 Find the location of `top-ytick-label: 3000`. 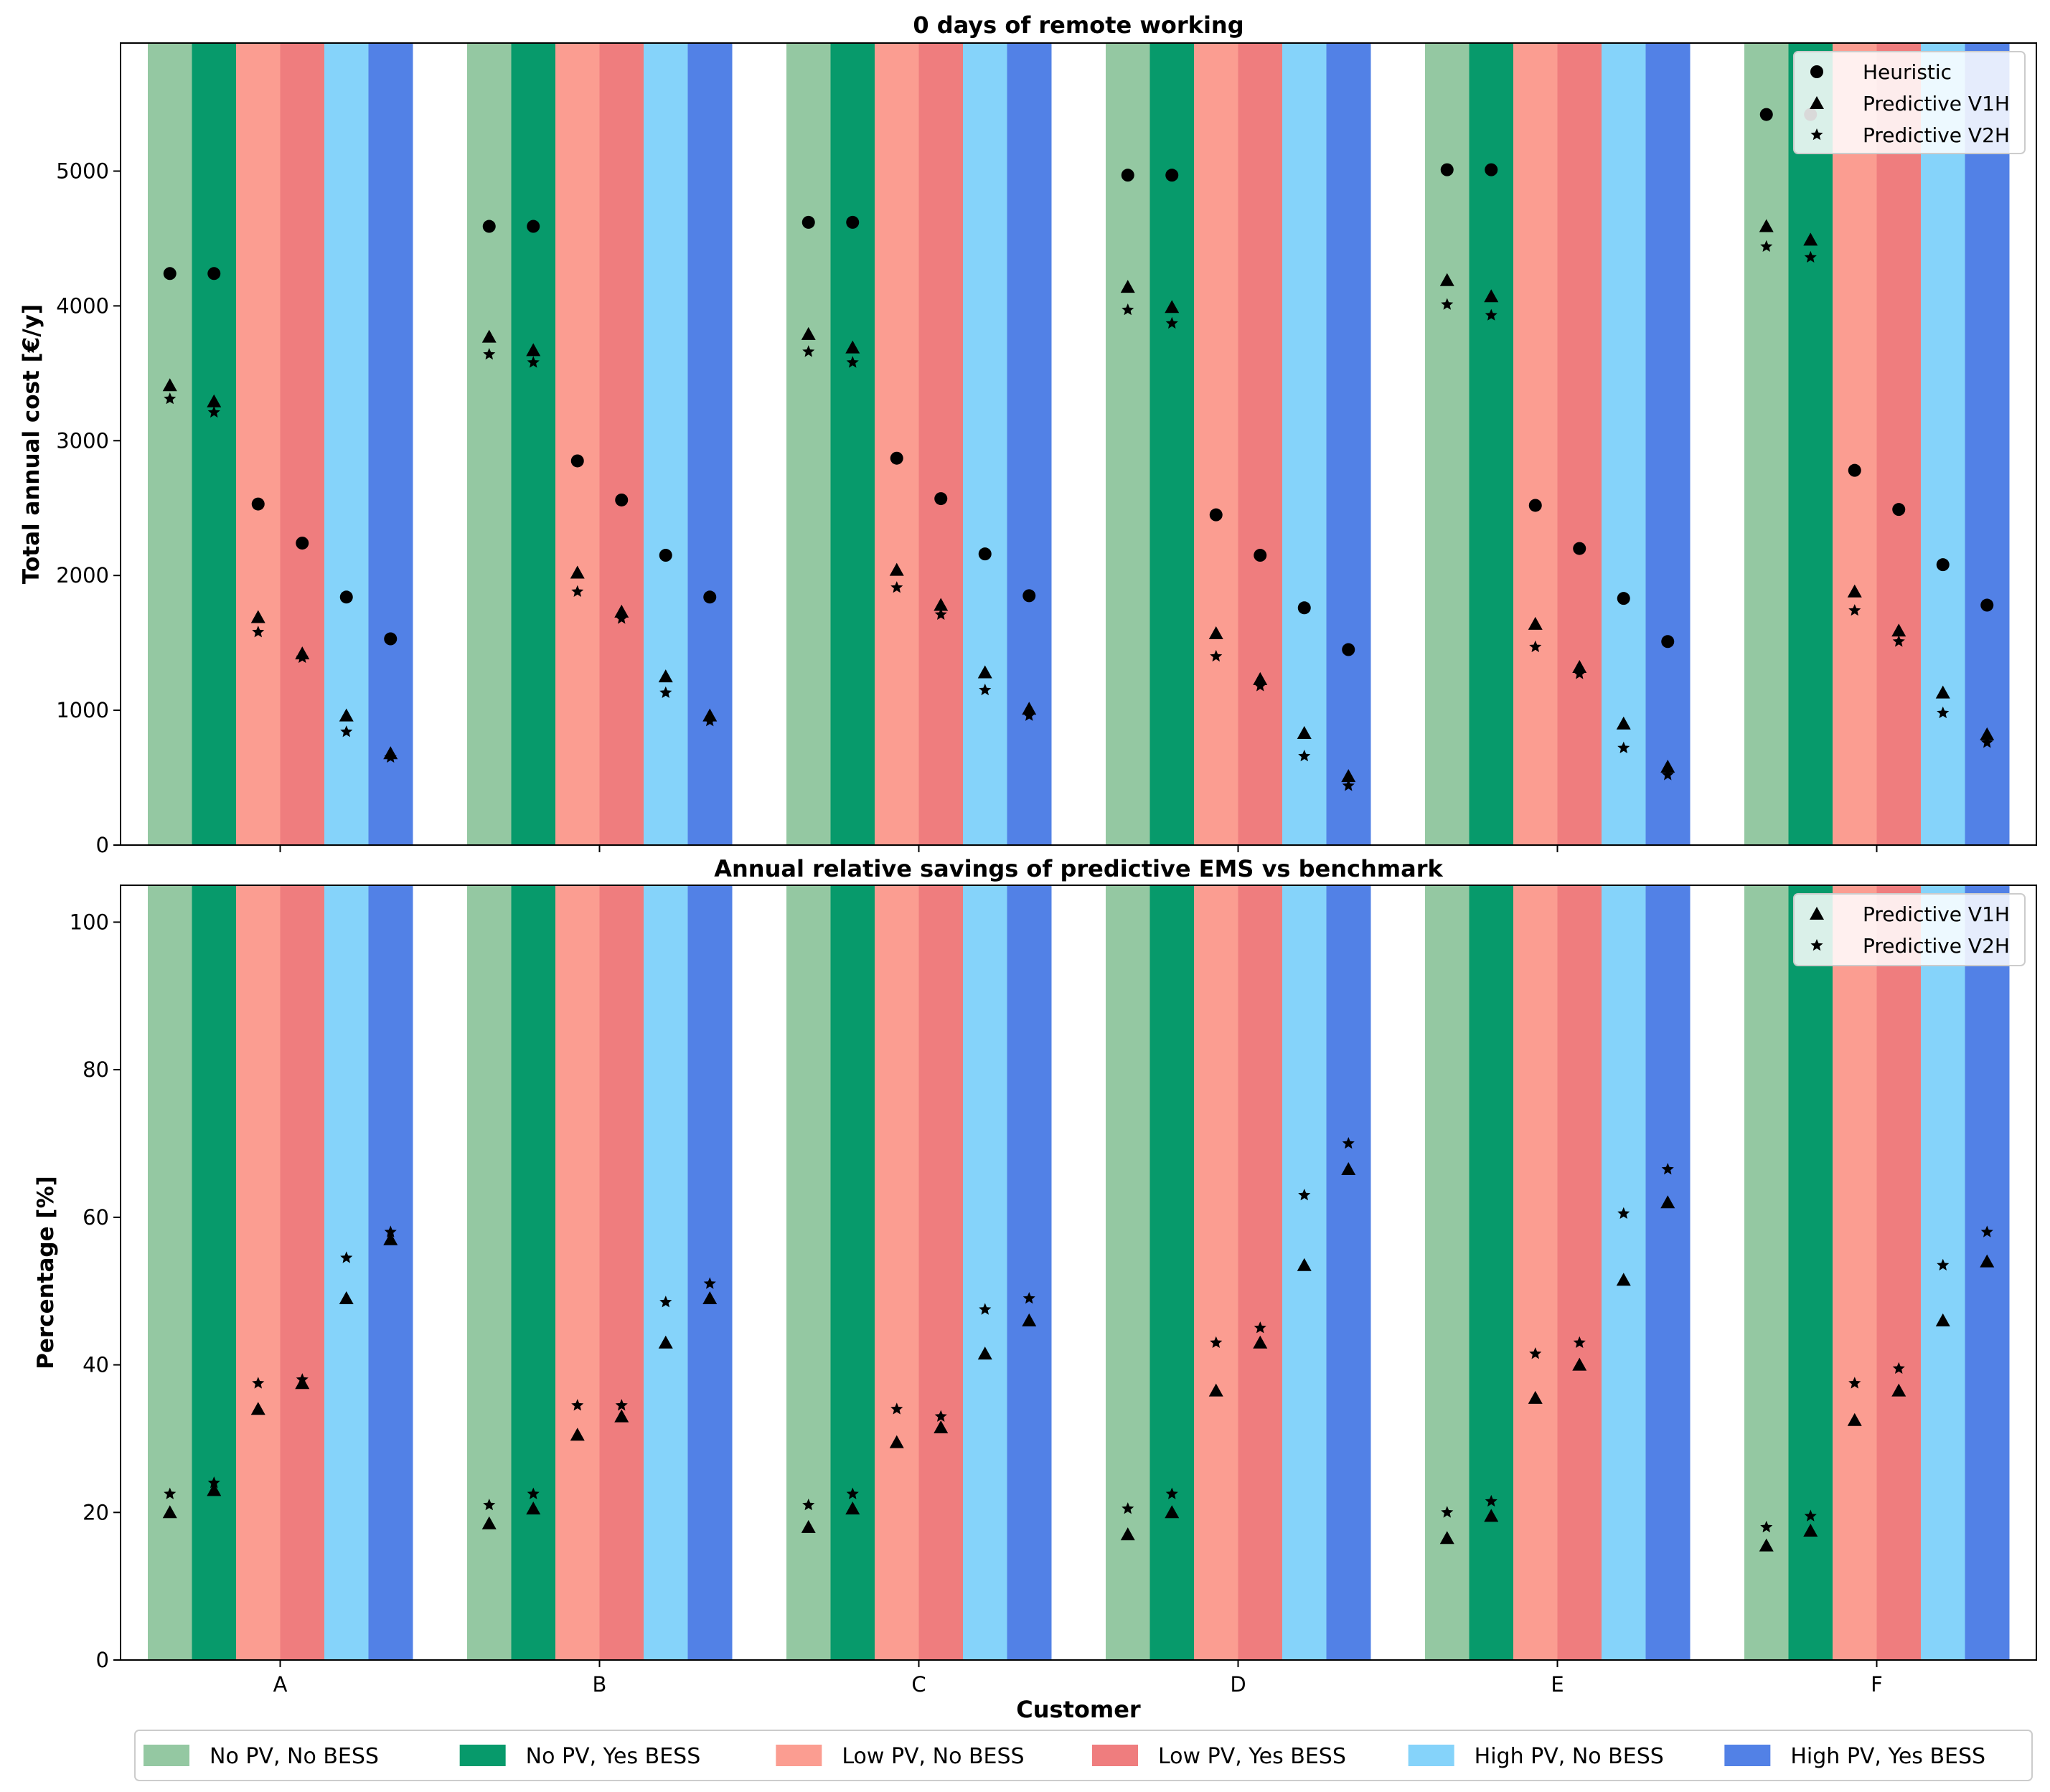

top-ytick-label: 3000 is located at coordinates (82, 440).